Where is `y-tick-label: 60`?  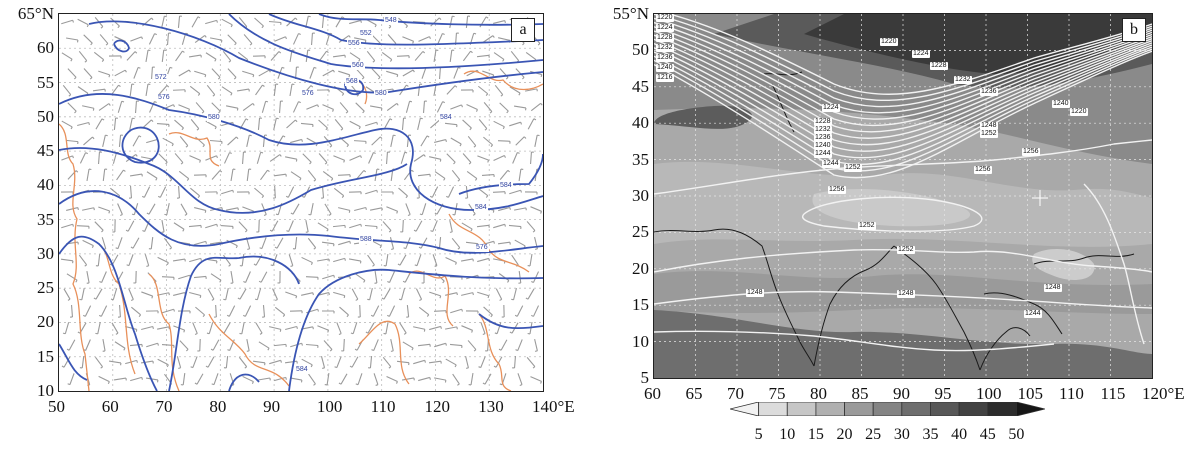
y-tick-label: 60 is located at coordinates (45, 48).